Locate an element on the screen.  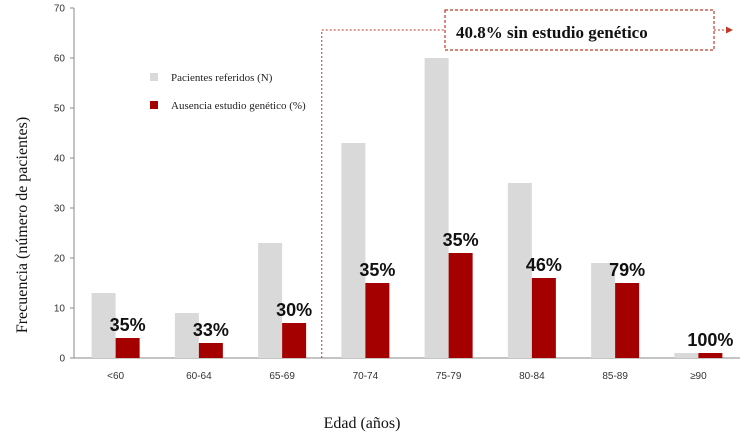
x-tick-label: 85-89 is located at coordinates (615, 376).